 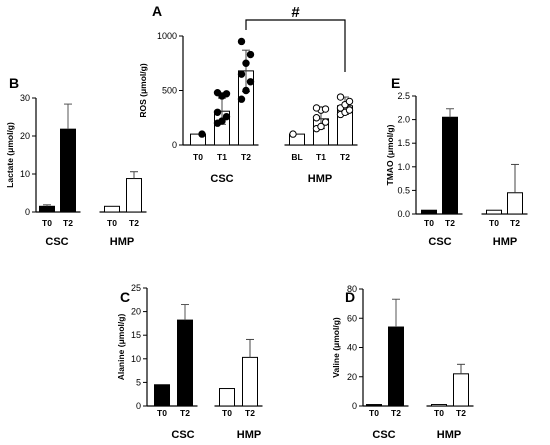 What do you see at coordinates (125, 297) in the screenshot?
I see `panel-label: C` at bounding box center [125, 297].